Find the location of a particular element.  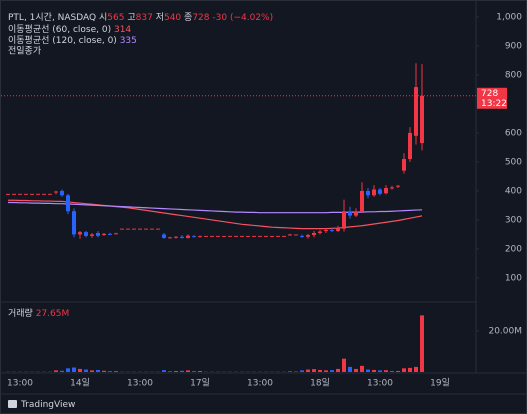

y-tick-label: 200 is located at coordinates (513, 249).